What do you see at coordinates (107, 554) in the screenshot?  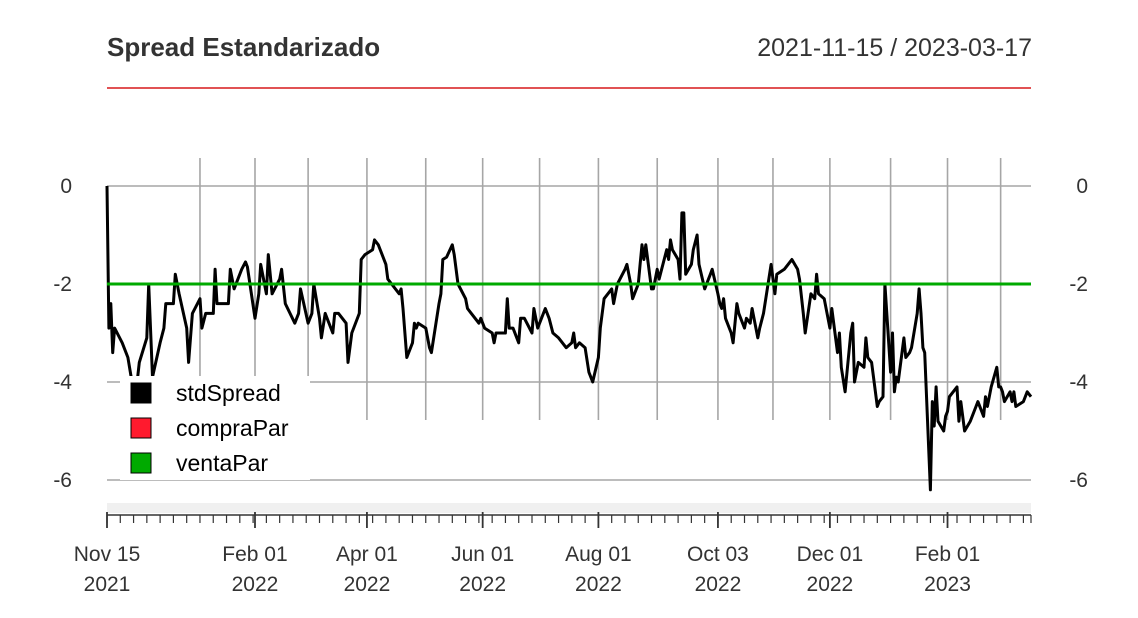 I see `x-tick-label: Nov 15` at bounding box center [107, 554].